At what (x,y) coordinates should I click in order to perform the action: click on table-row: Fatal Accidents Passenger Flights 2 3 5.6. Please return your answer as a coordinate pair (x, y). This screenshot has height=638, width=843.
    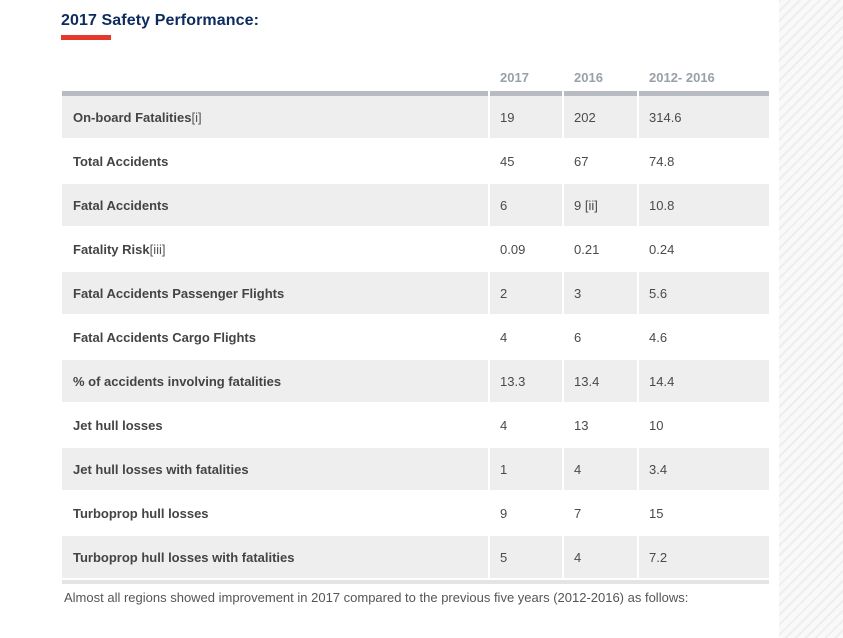
    Looking at the image, I should click on (415, 294).